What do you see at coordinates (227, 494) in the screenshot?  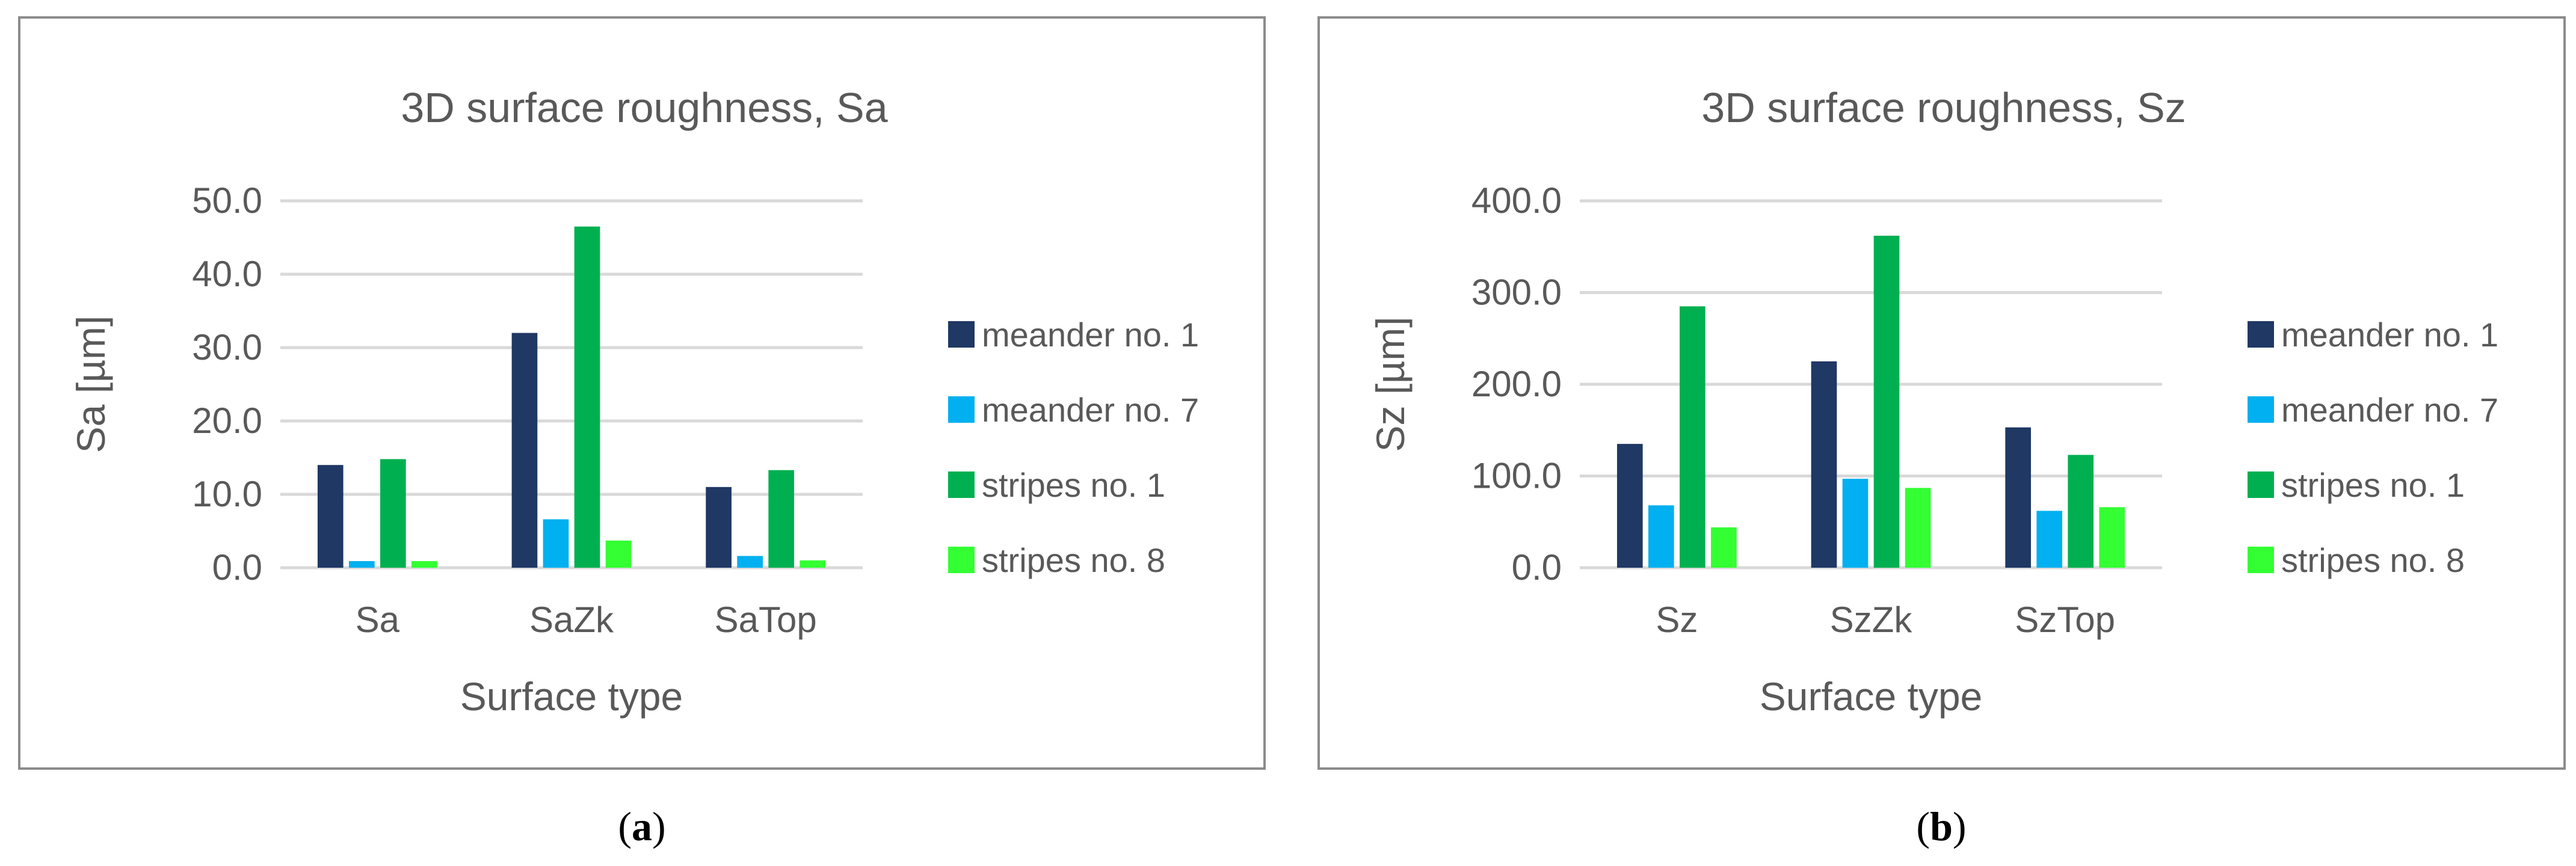 I see `y-tick-label: 10.0` at bounding box center [227, 494].